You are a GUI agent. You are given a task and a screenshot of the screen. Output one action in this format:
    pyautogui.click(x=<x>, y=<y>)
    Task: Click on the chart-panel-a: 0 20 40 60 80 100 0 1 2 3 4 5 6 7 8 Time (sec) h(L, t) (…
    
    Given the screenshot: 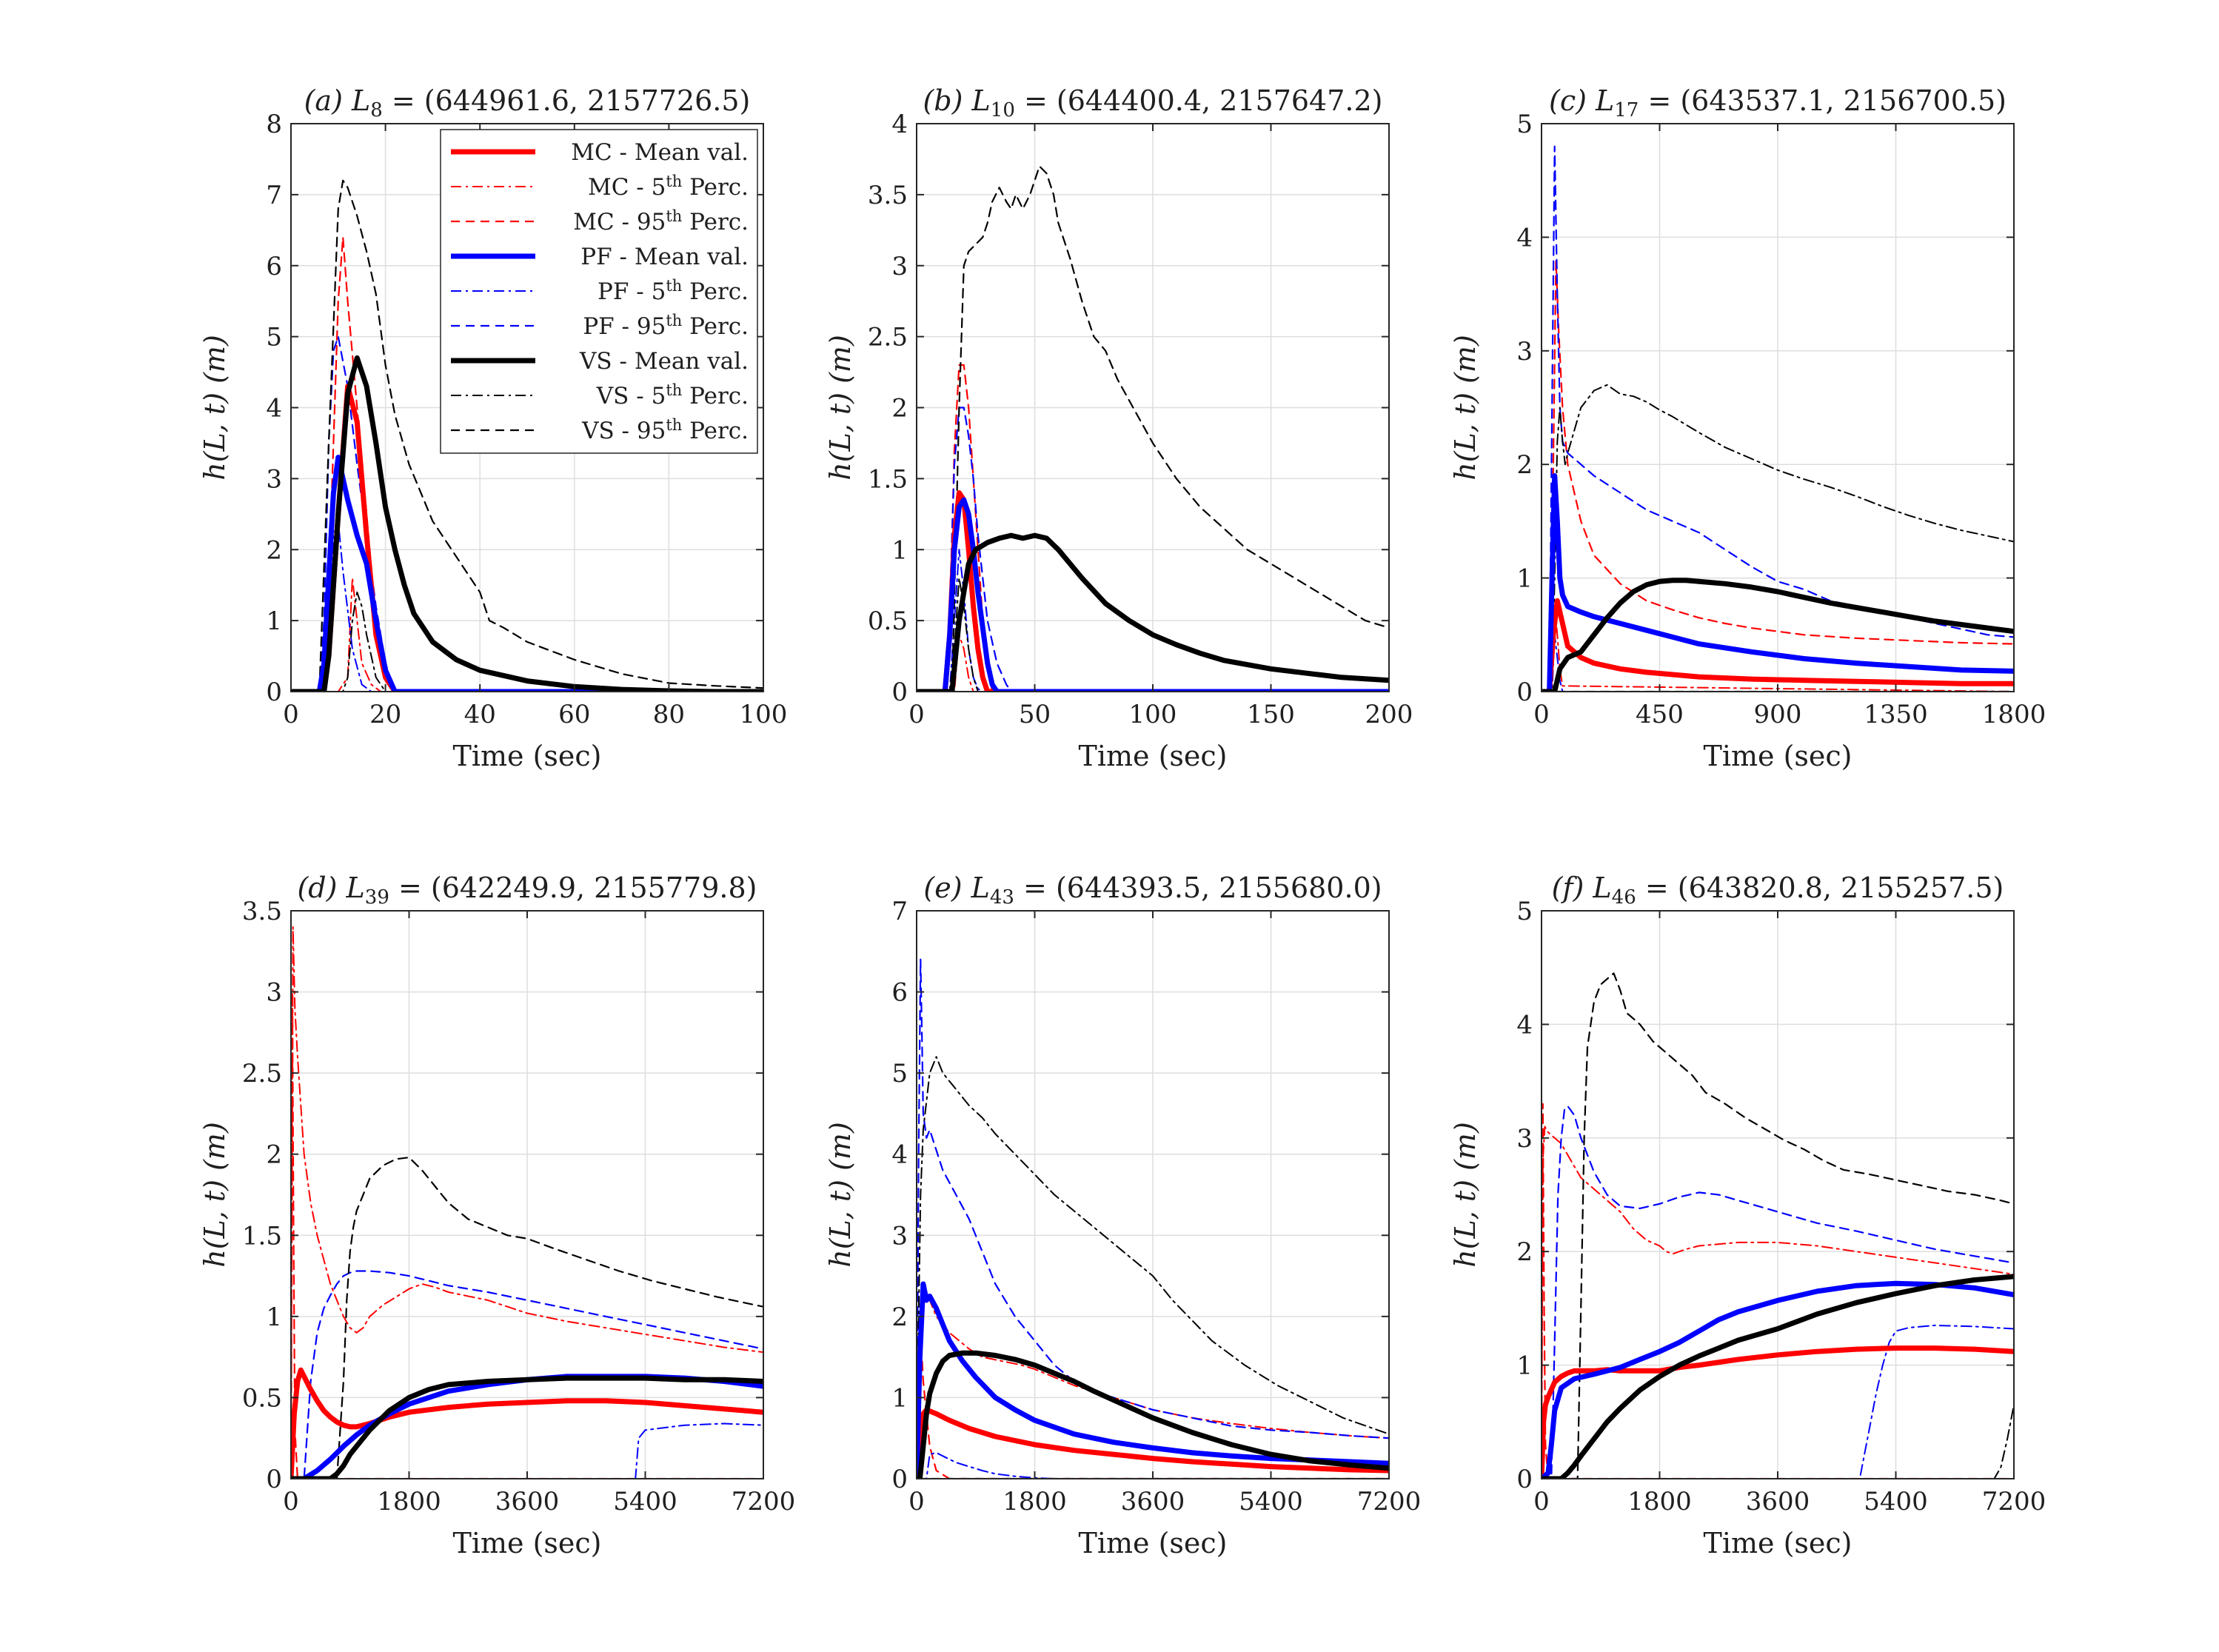 What is the action you would take?
    pyautogui.click(x=492, y=428)
    